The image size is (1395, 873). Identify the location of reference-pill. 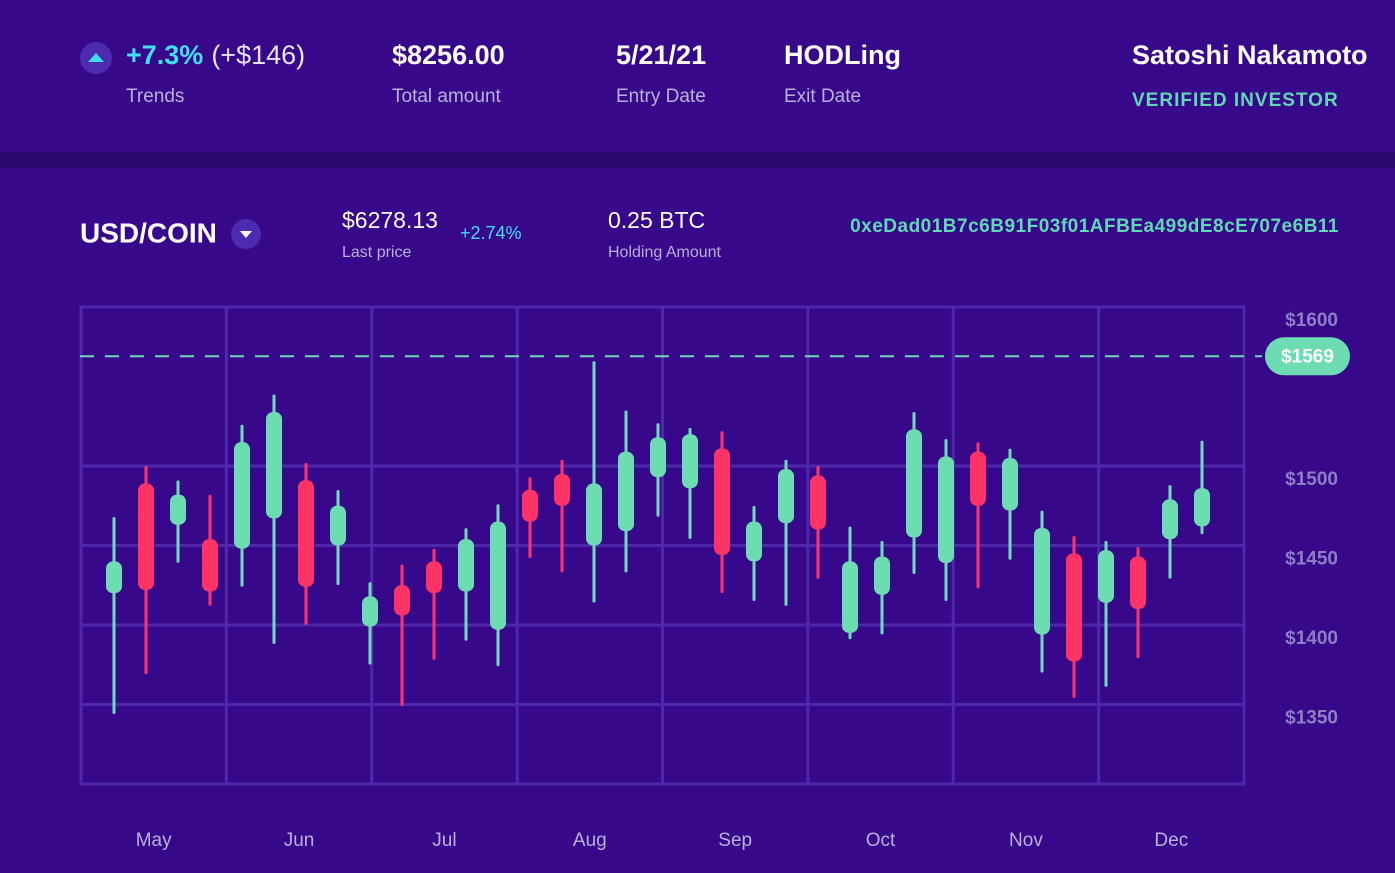
(1307, 356).